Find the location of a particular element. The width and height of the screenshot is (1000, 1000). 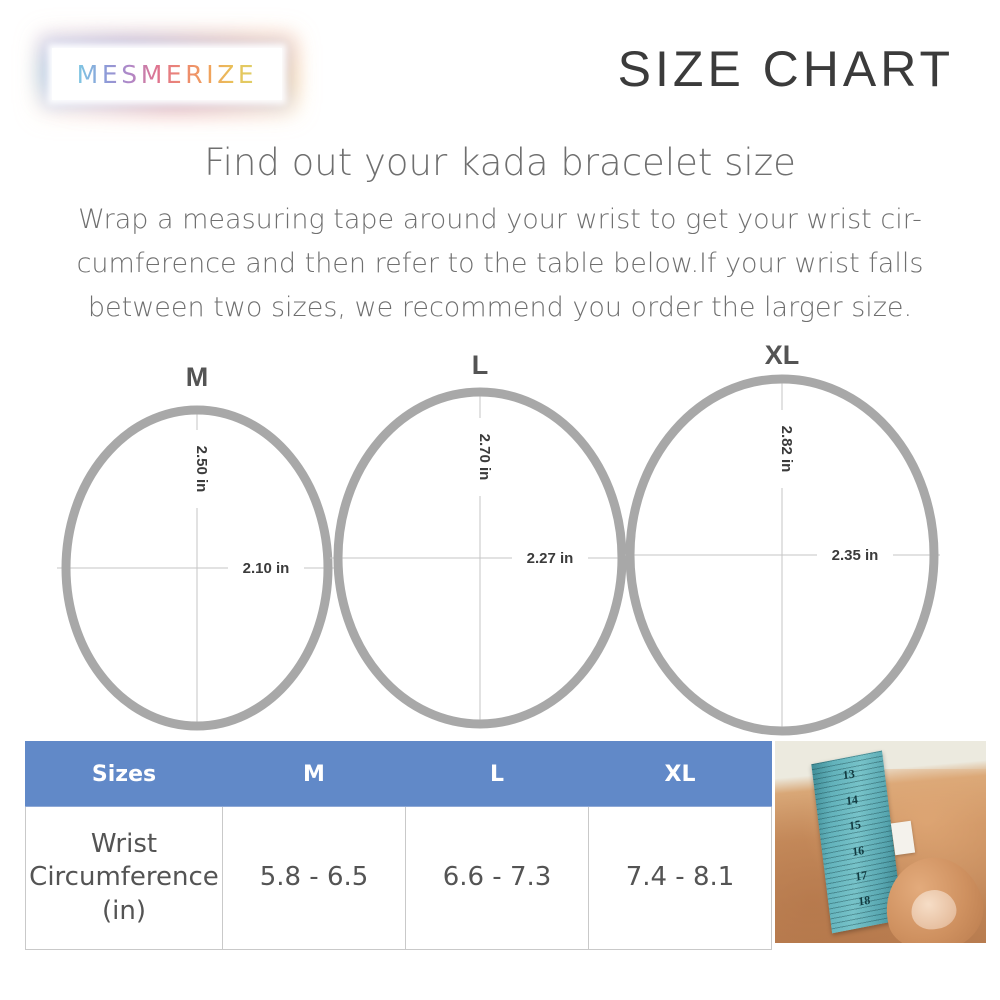

table-header-row: Sizes M L XL is located at coordinates (398, 774).